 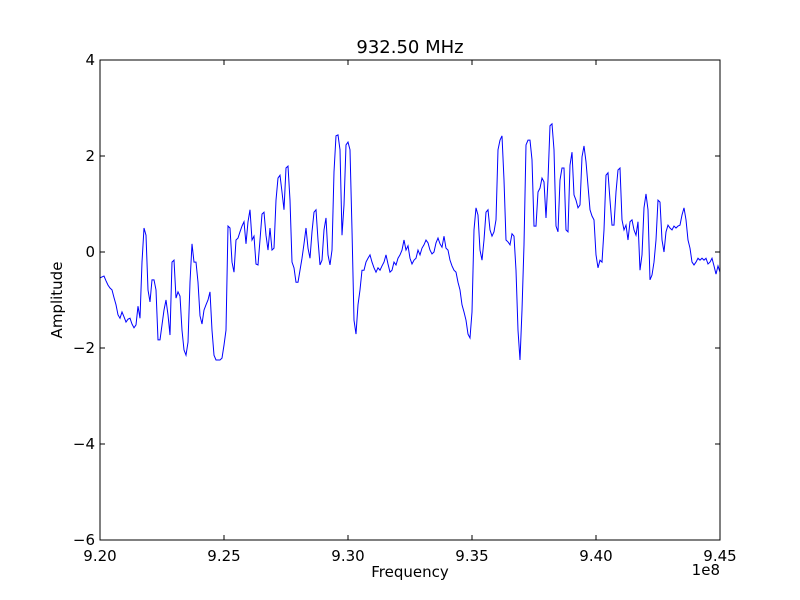 What do you see at coordinates (90, 60) in the screenshot?
I see `y-tick-label: 4` at bounding box center [90, 60].